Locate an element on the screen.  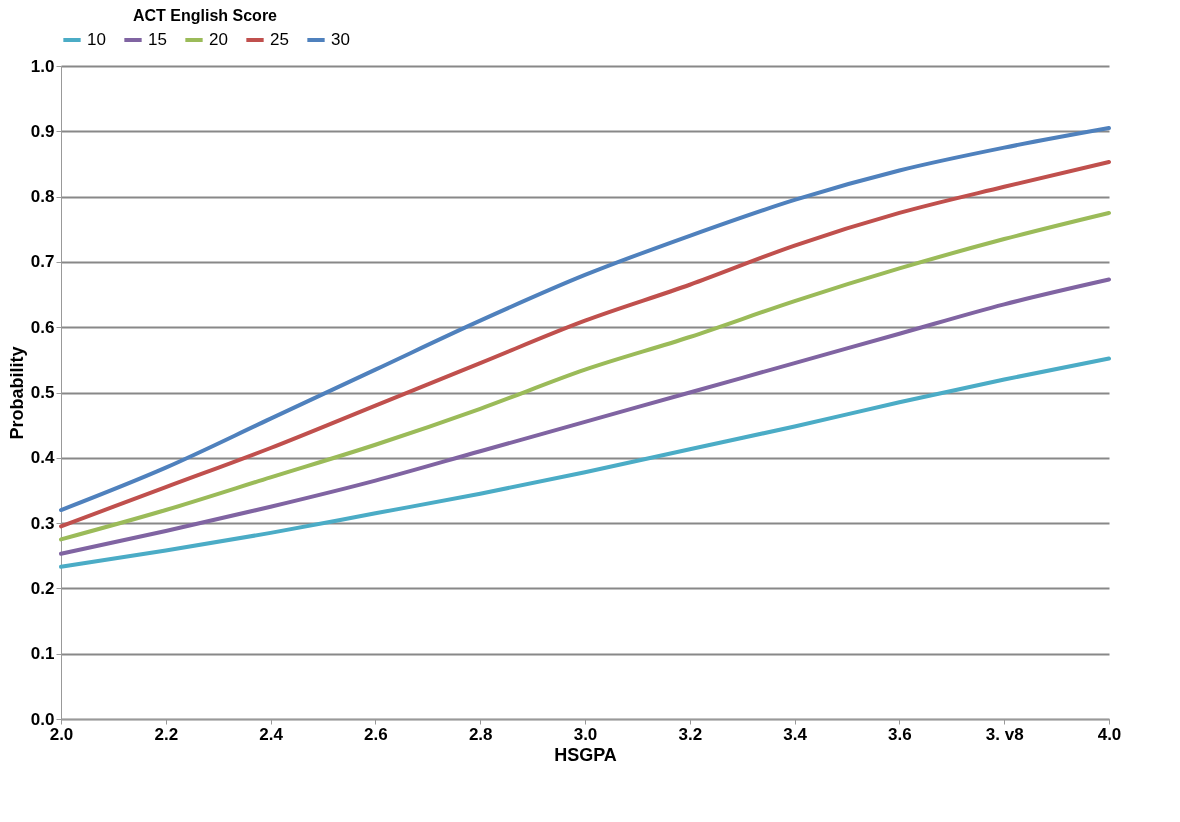
x-tick-label: 3.4 is located at coordinates (795, 734).